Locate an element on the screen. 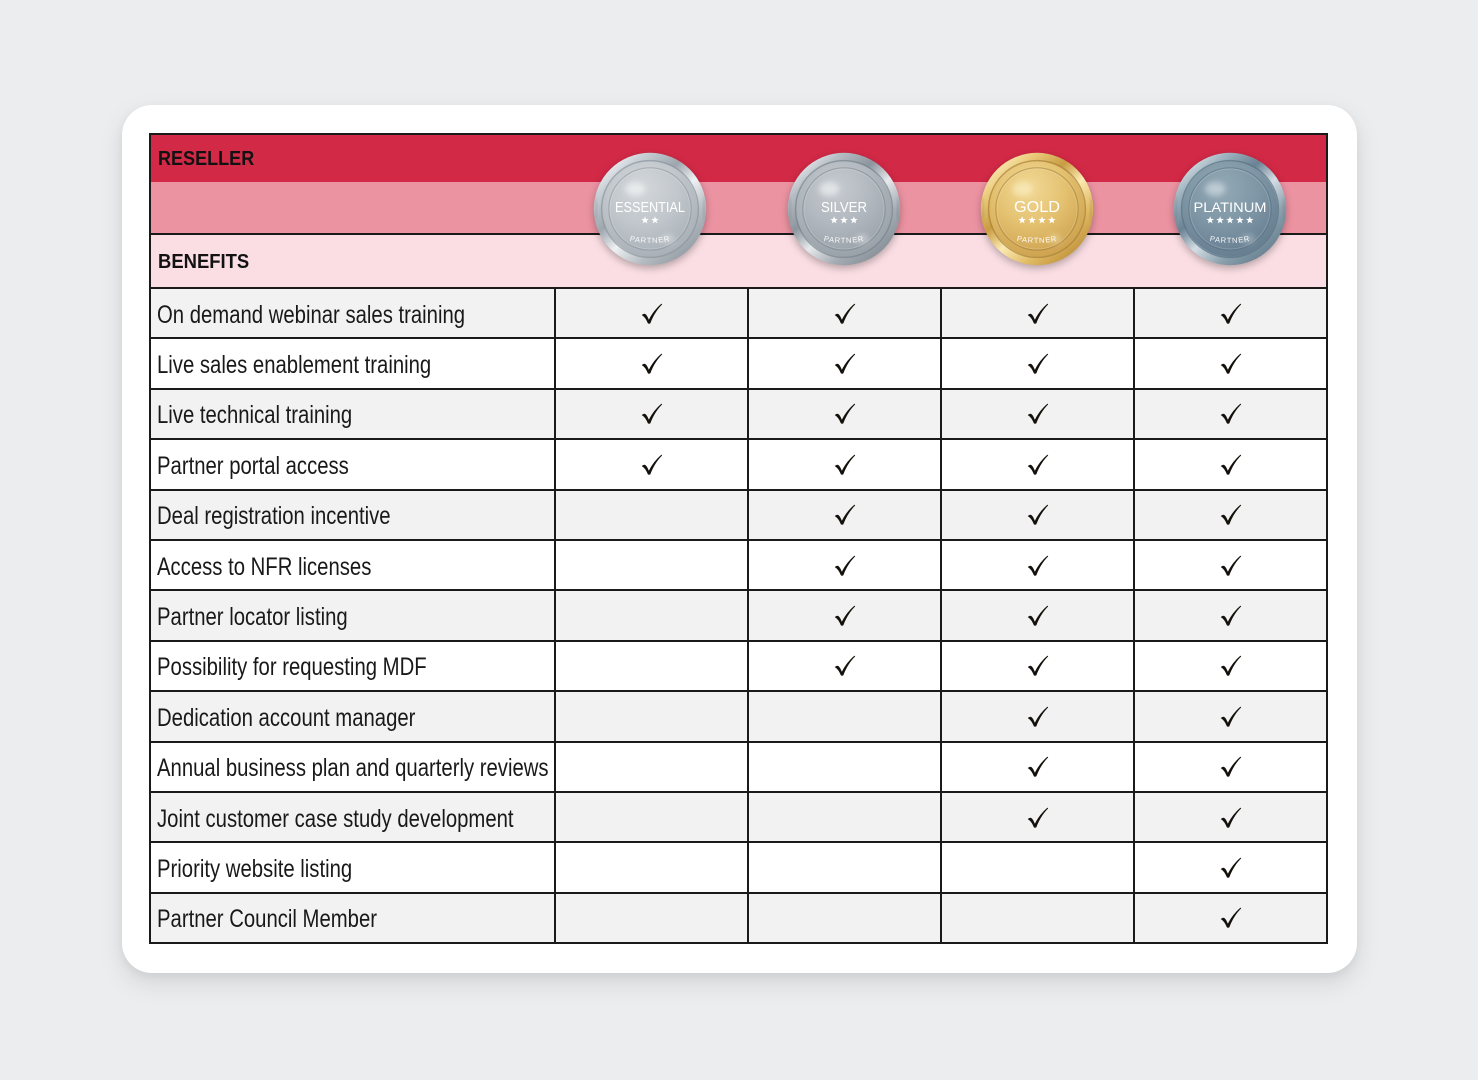 This screenshot has height=1080, width=1478. svg-text: GOLD is located at coordinates (1037, 207).